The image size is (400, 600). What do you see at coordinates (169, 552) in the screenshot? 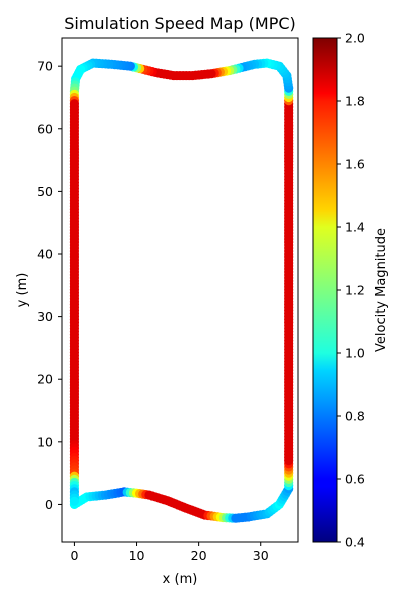
I see `x-axis-ticks: 0 10 20 30` at bounding box center [169, 552].